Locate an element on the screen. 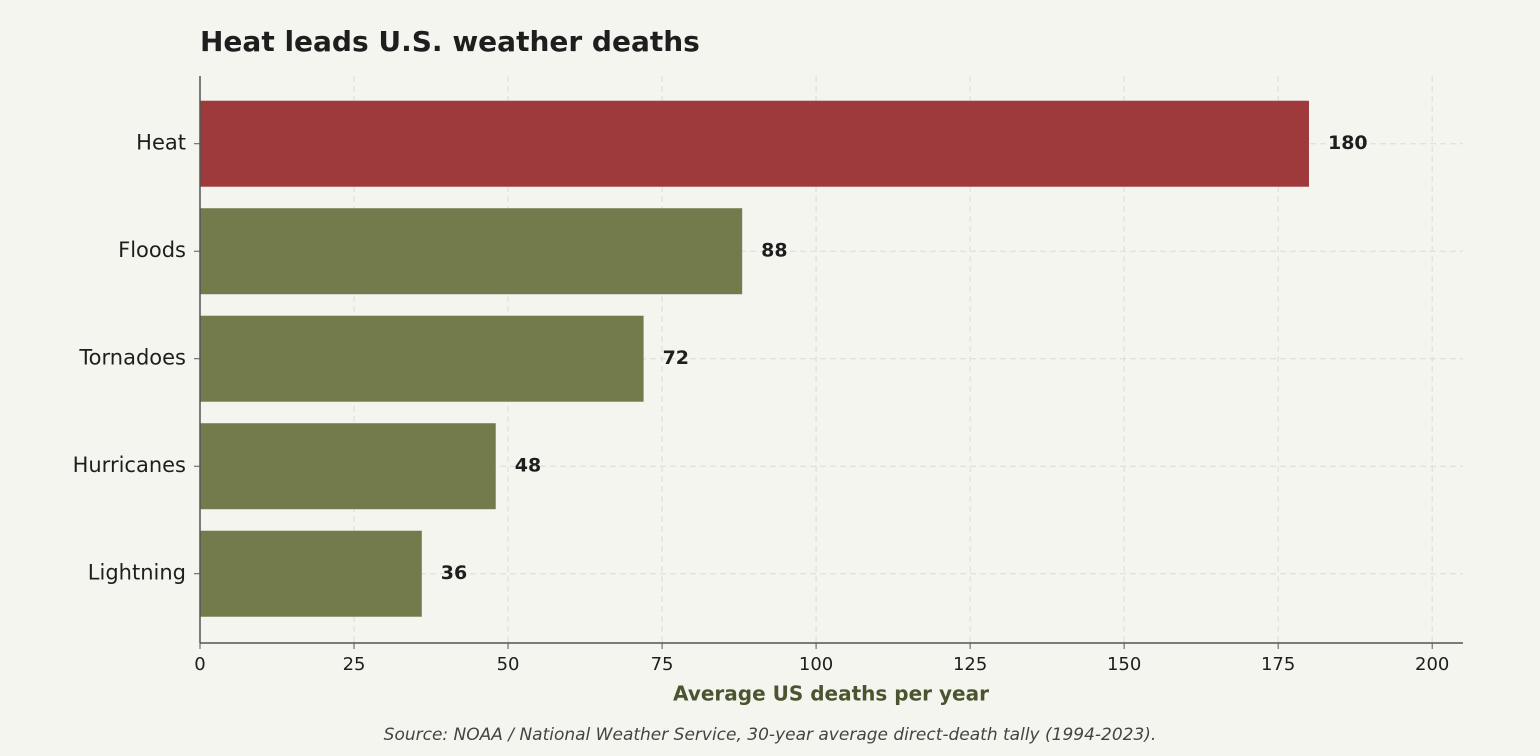  x-tick-label: 200 is located at coordinates (1432, 664).